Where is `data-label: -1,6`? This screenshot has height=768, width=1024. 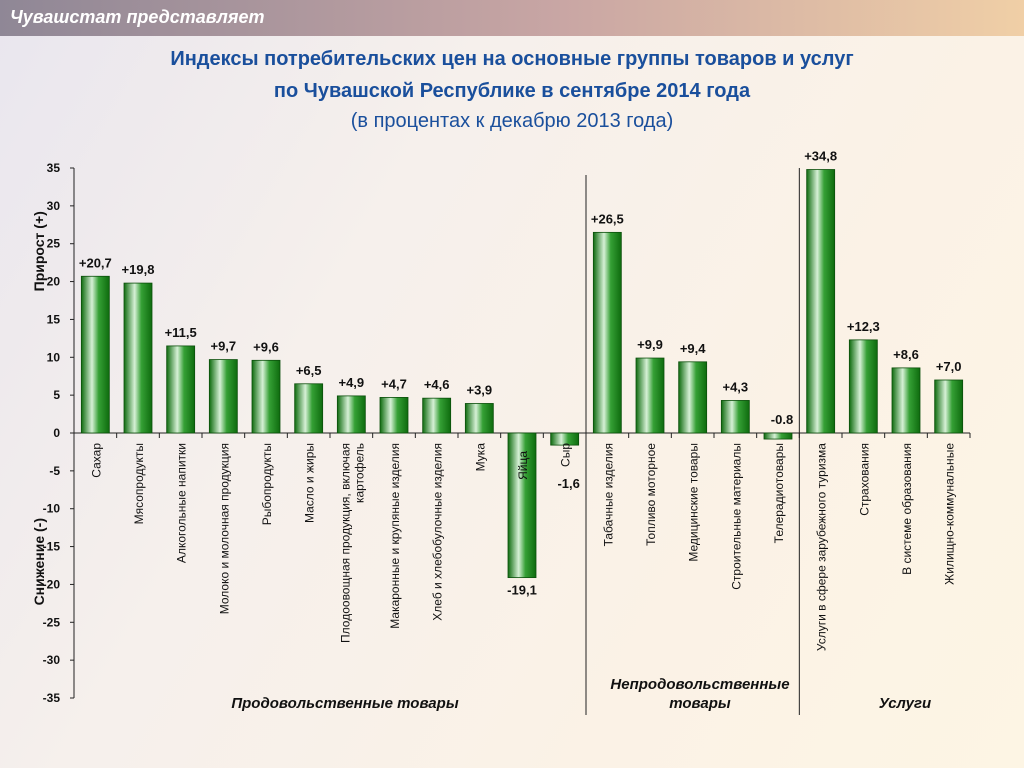
data-label: -1,6 is located at coordinates (568, 483).